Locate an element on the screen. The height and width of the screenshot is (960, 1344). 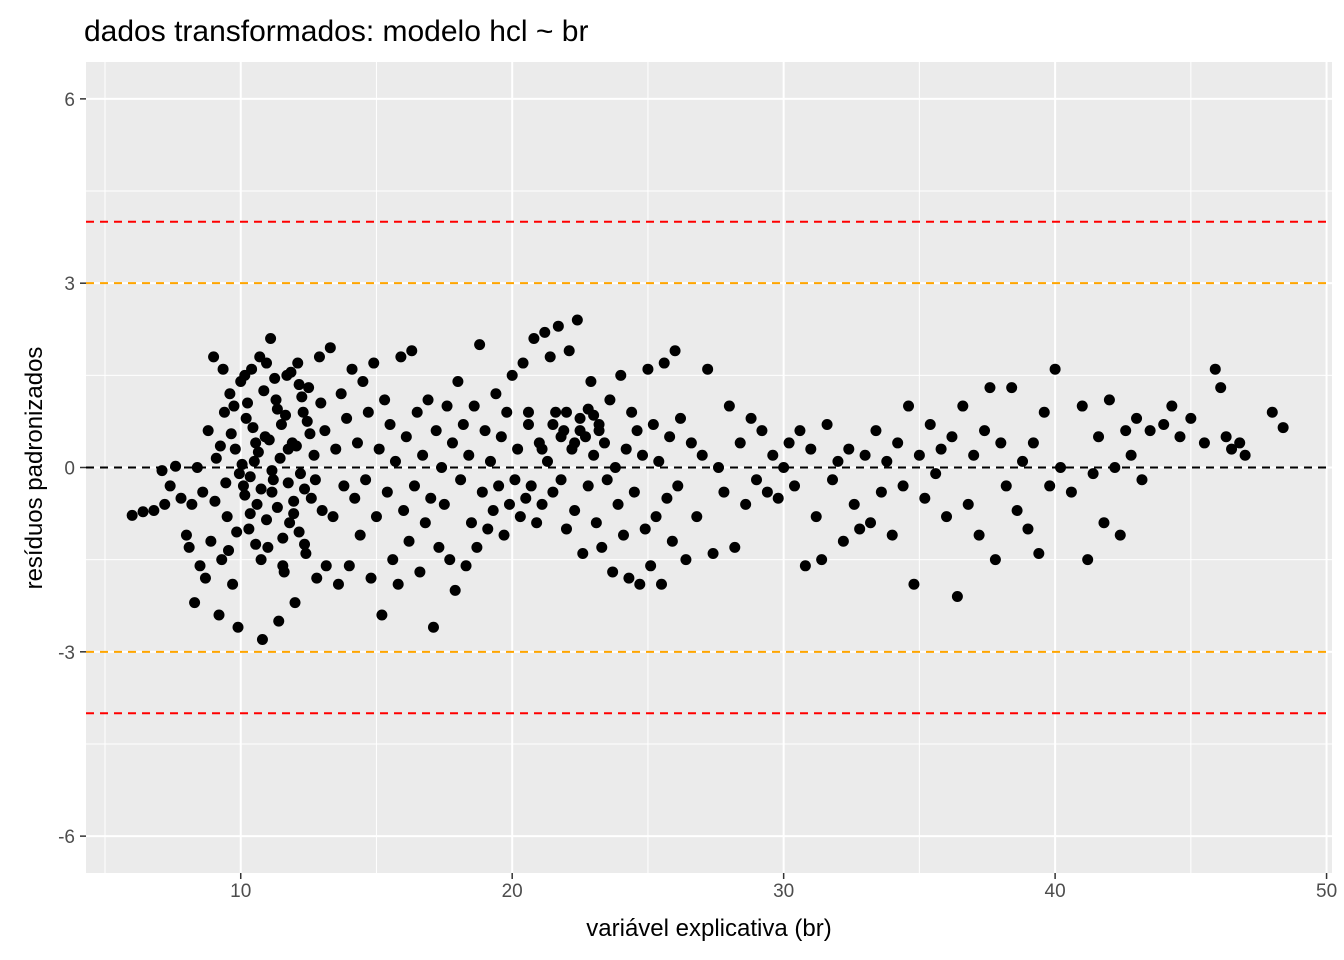
y-tick-label: 0 is located at coordinates (69, 469).